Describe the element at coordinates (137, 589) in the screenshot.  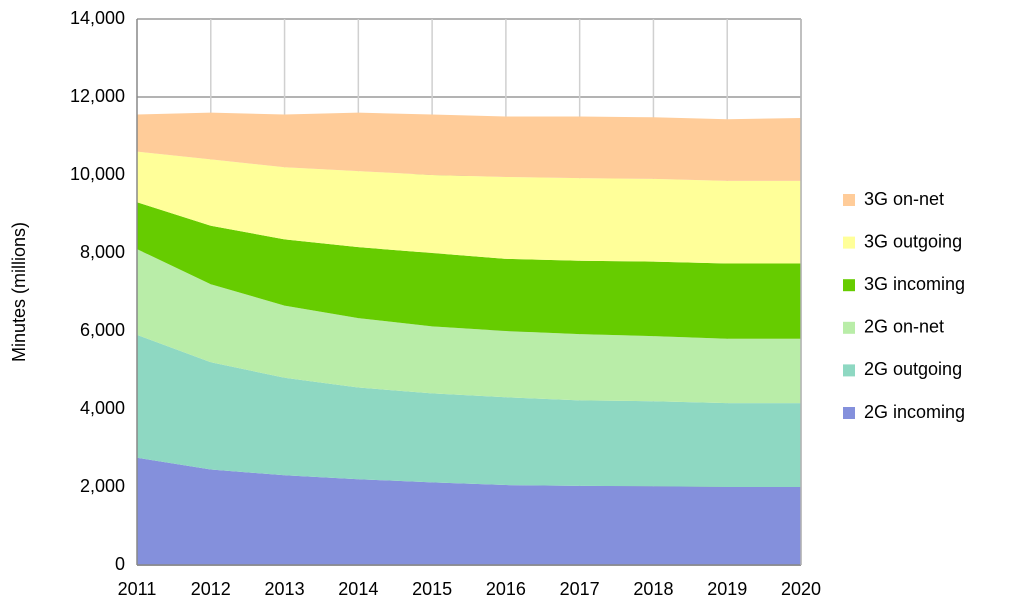
I see `x-tick-label: 2011` at that location.